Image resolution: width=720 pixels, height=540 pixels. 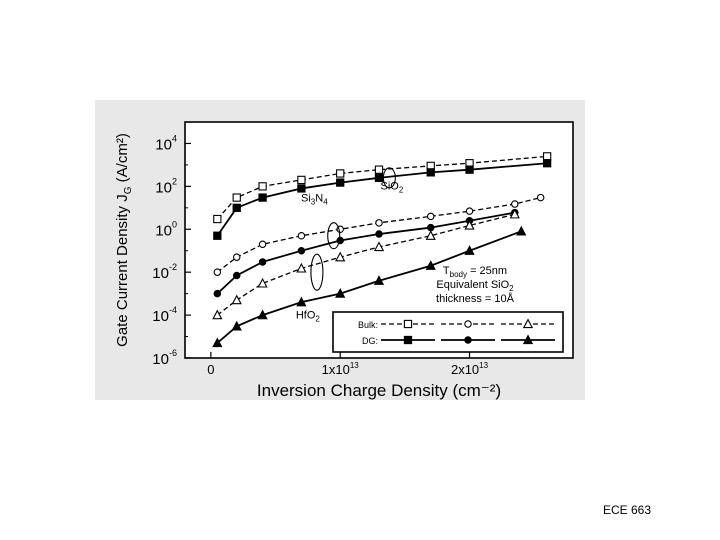 What do you see at coordinates (470, 369) in the screenshot?
I see `x-tick-label: 2x10¹³` at bounding box center [470, 369].